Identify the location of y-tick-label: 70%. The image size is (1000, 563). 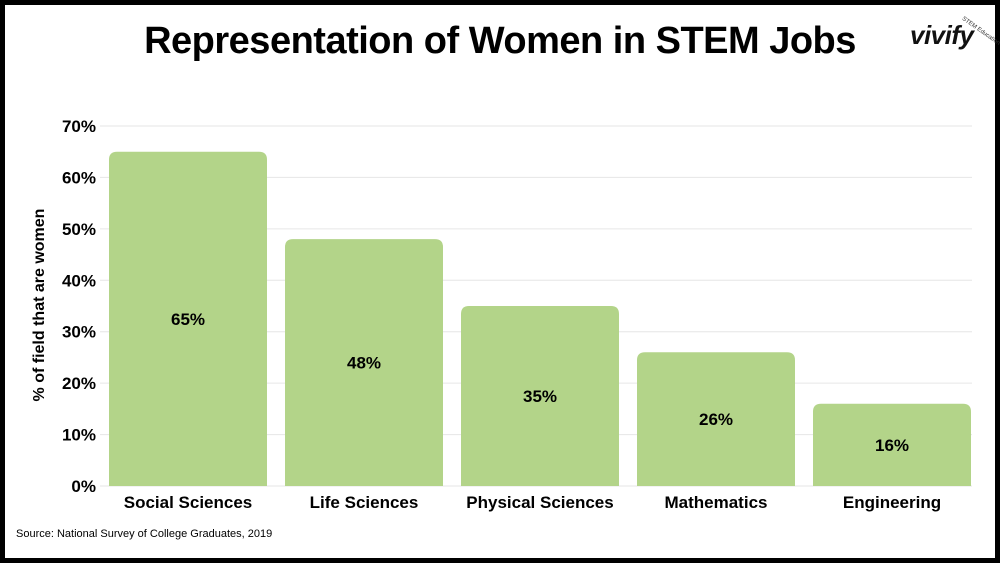
(79, 126).